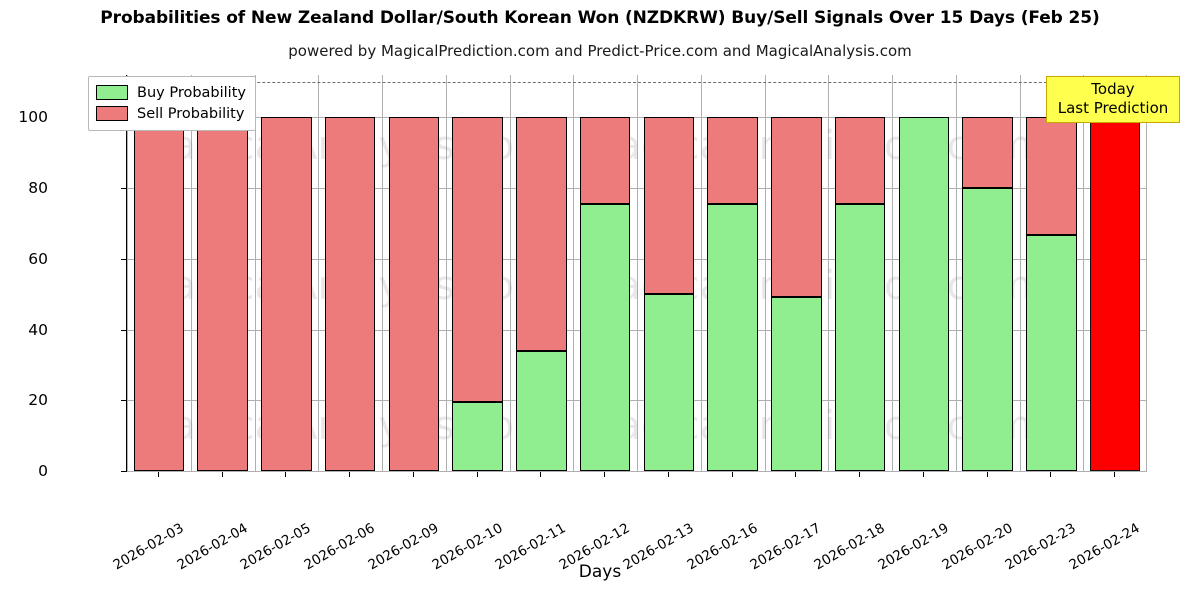 This screenshot has width=1200, height=600. What do you see at coordinates (38, 188) in the screenshot?
I see `y-tick-label: 80` at bounding box center [38, 188].